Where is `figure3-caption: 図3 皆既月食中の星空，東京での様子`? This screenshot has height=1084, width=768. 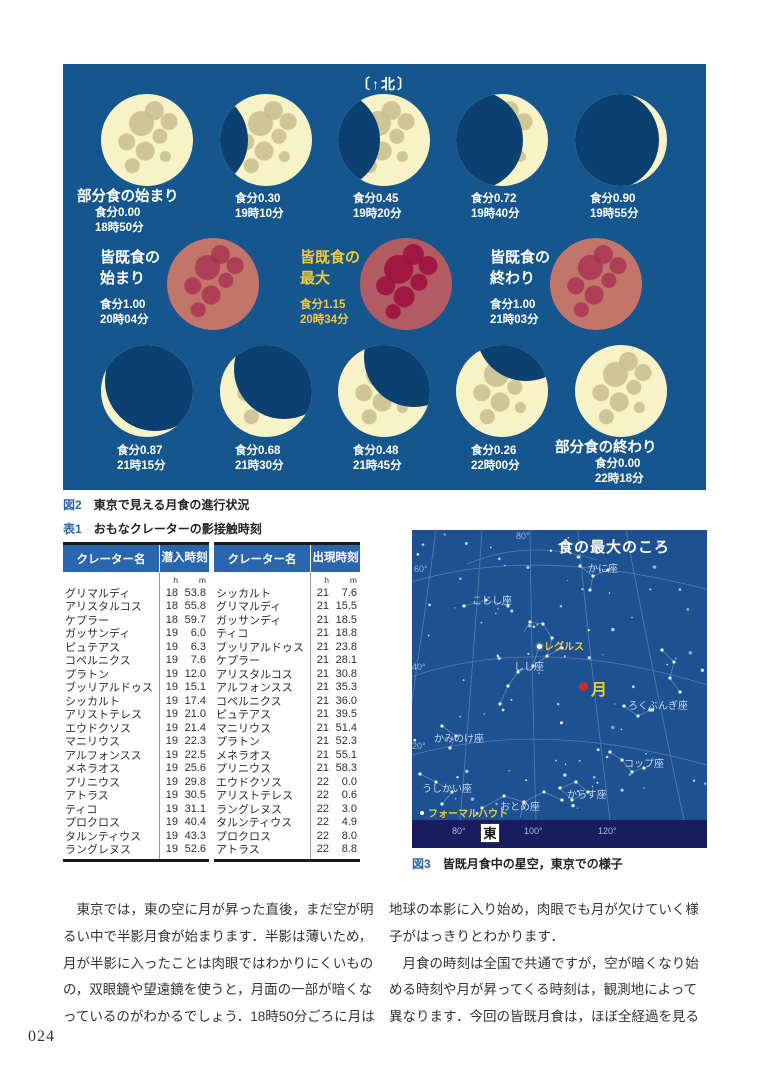 figure3-caption: 図3 皆既月食中の星空，東京での様子 is located at coordinates (517, 863).